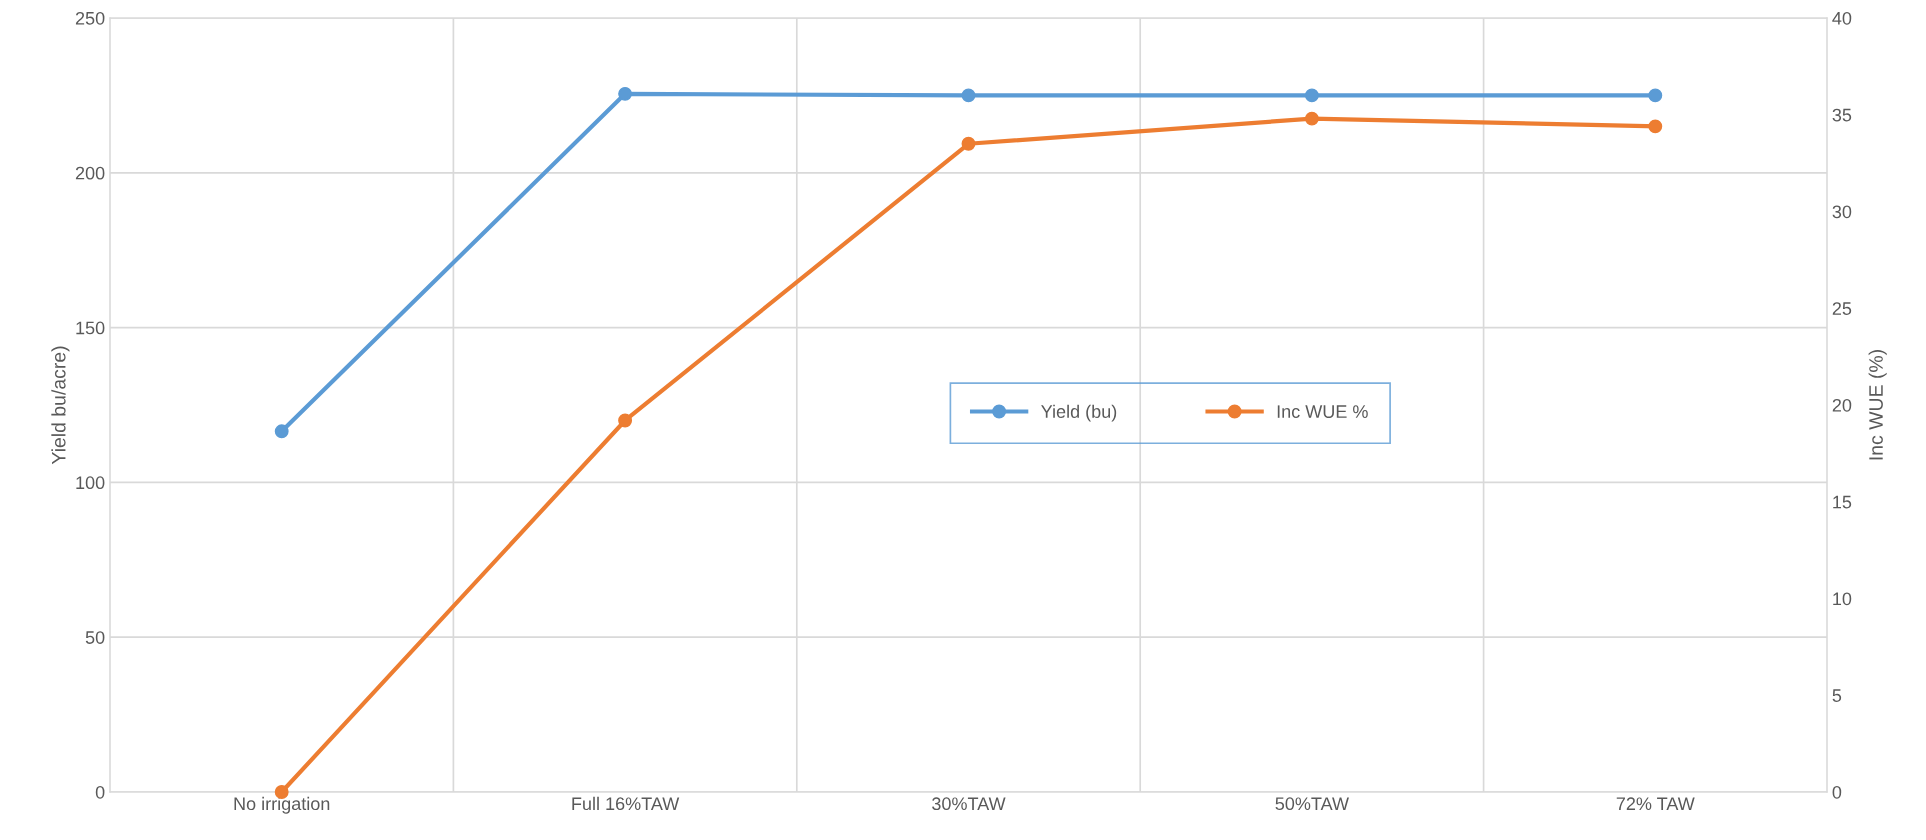 Image resolution: width=1926 pixels, height=840 pixels. What do you see at coordinates (1842, 502) in the screenshot?
I see `y2-tick-label: 15` at bounding box center [1842, 502].